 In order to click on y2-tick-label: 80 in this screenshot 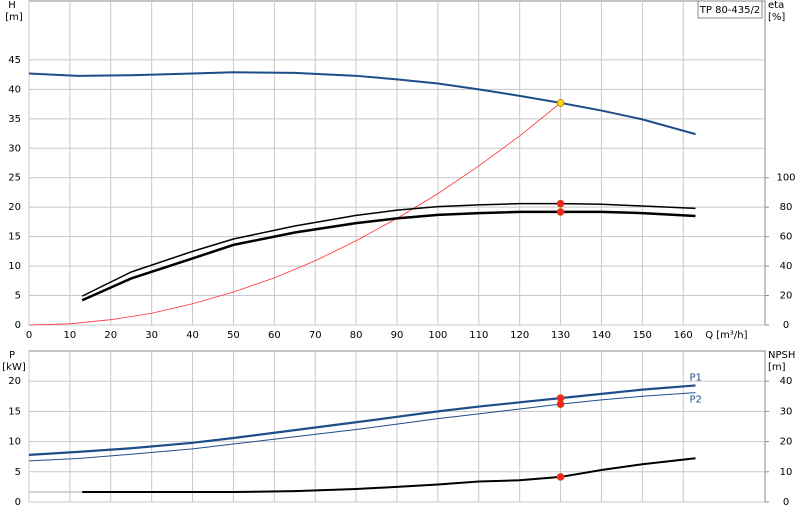, I will do `click(786, 207)`.